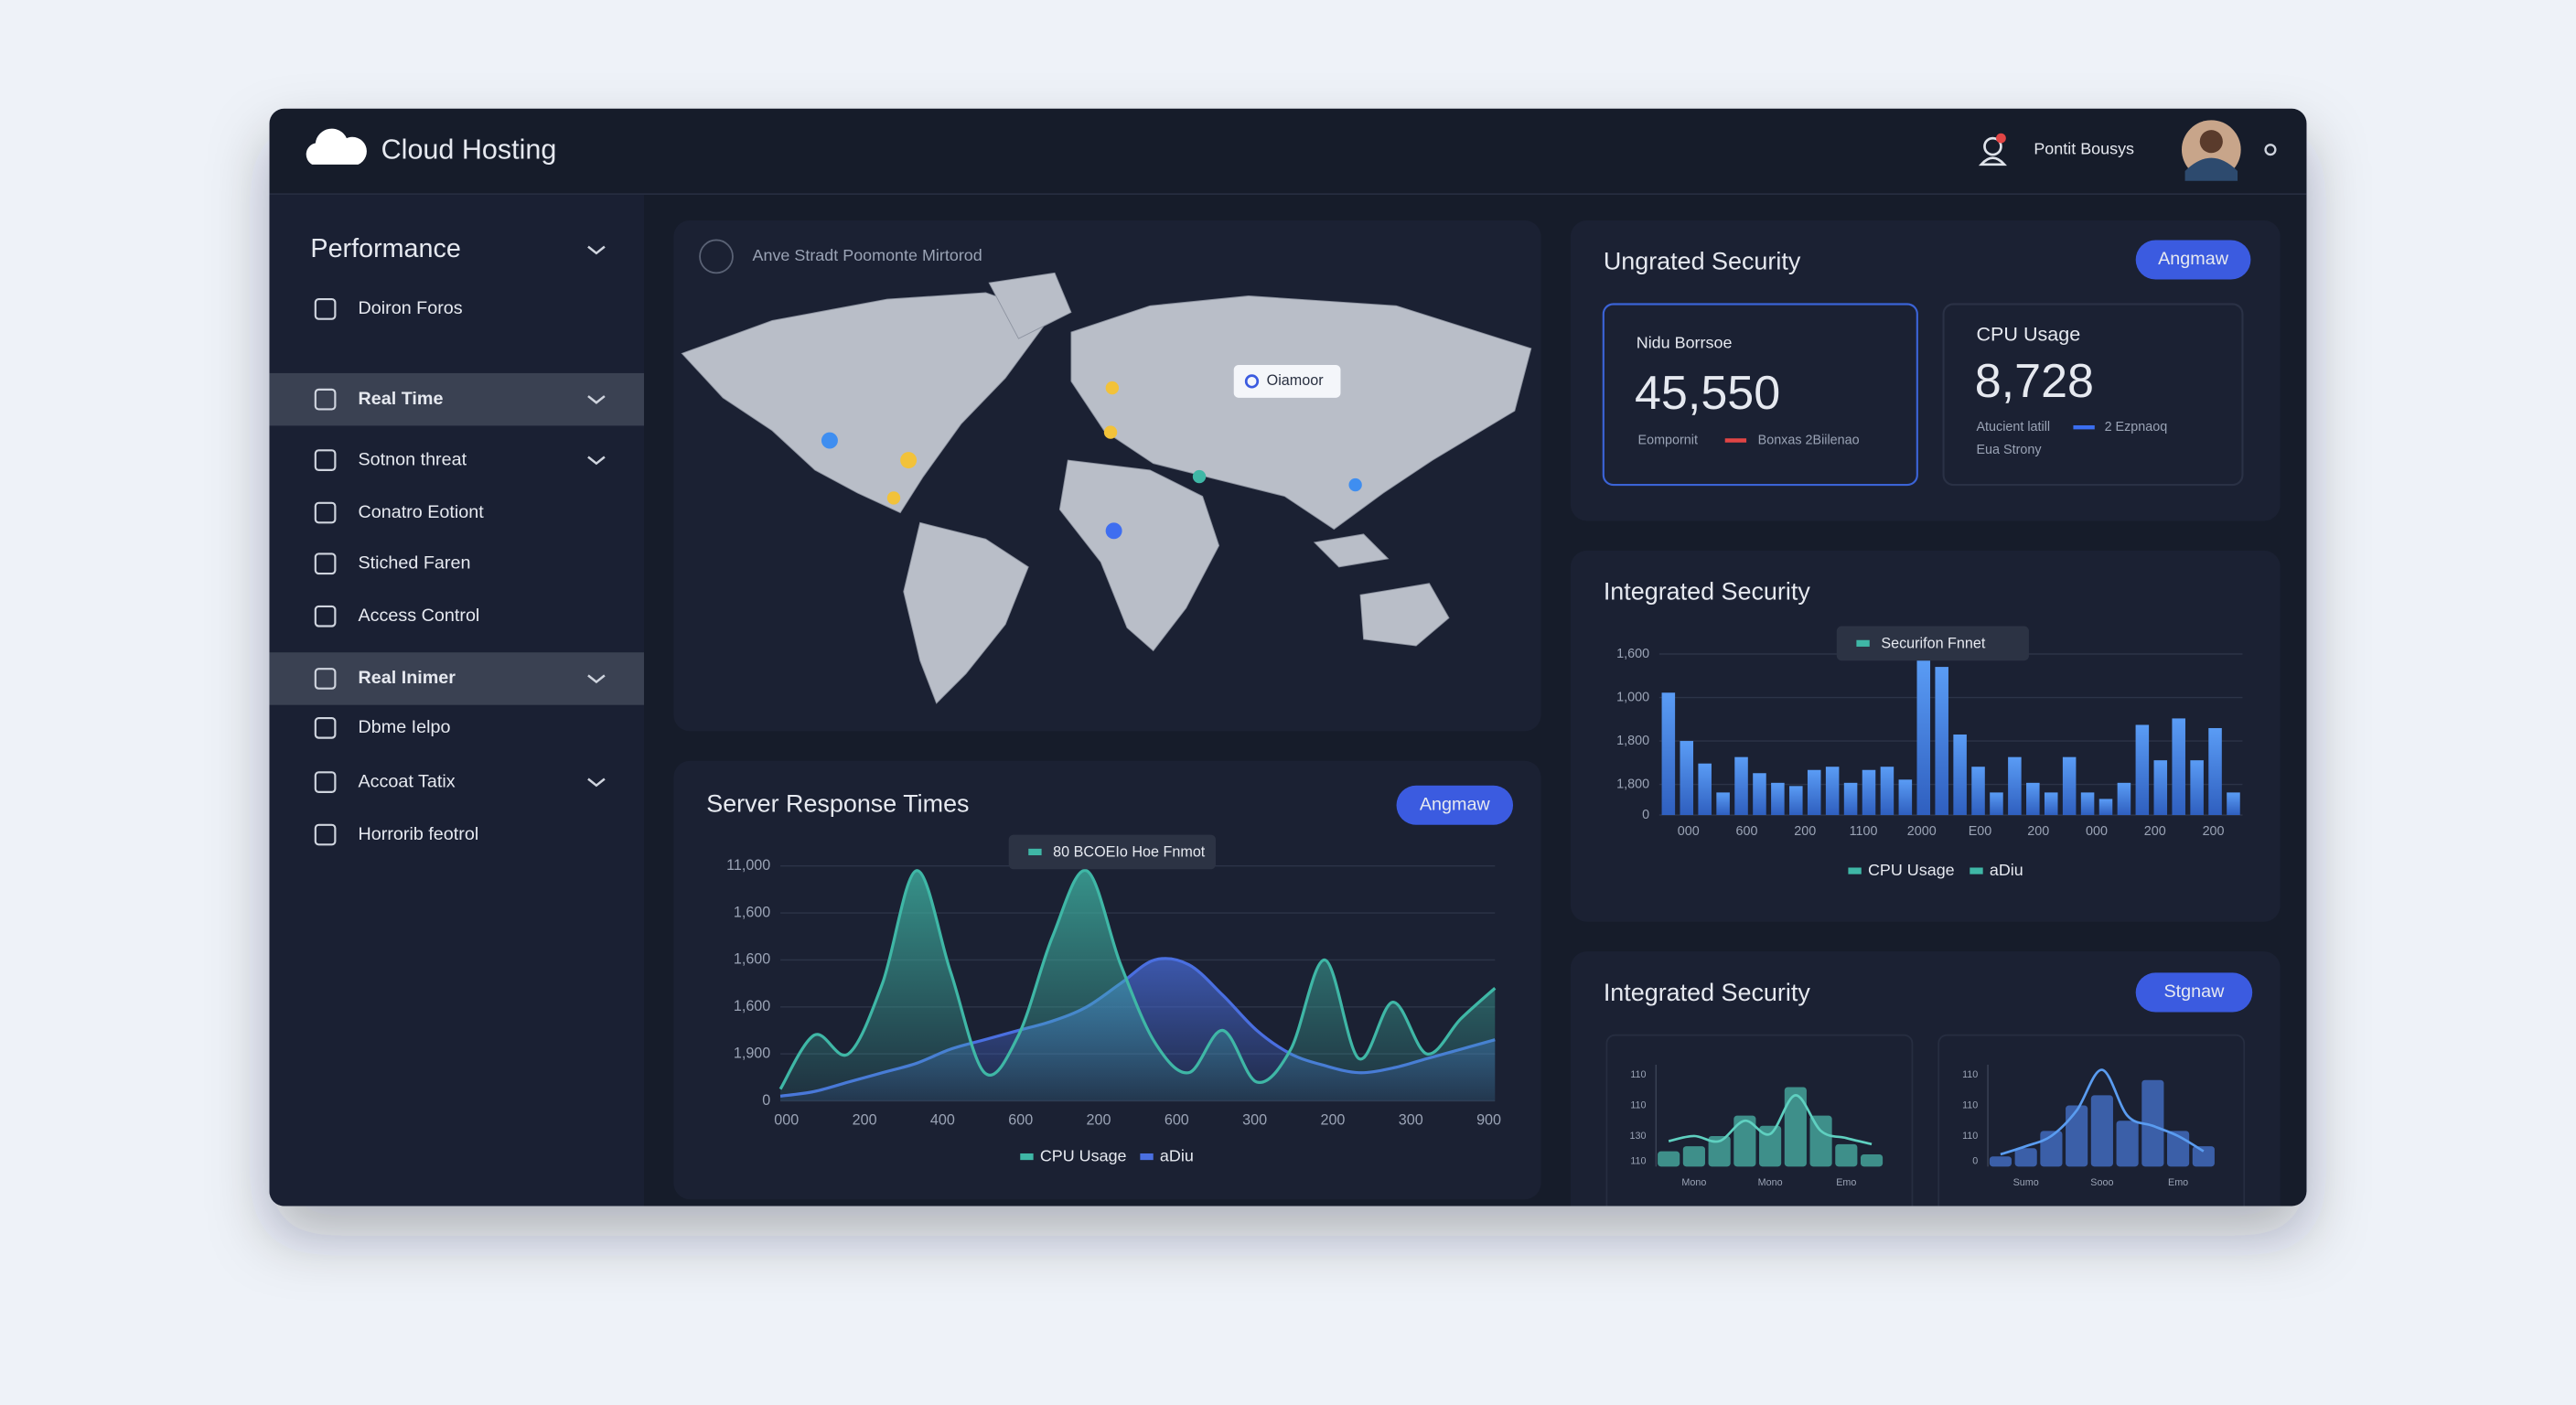 The image size is (2576, 1405). I want to click on x-tick-label: 900, so click(1489, 1119).